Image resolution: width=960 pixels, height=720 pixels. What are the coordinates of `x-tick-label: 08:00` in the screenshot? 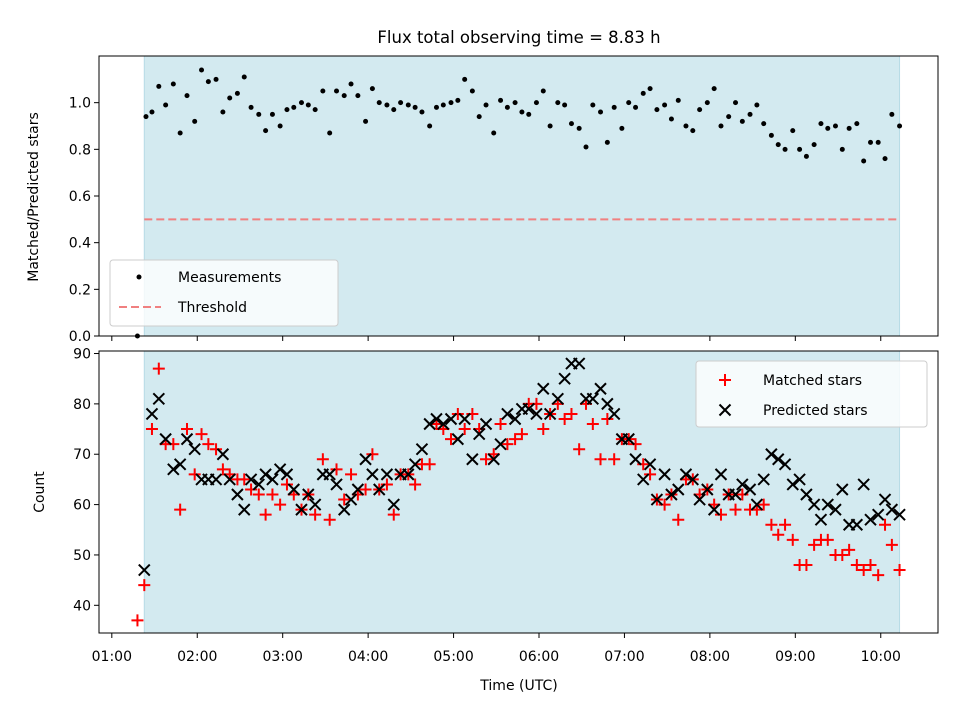 It's located at (710, 657).